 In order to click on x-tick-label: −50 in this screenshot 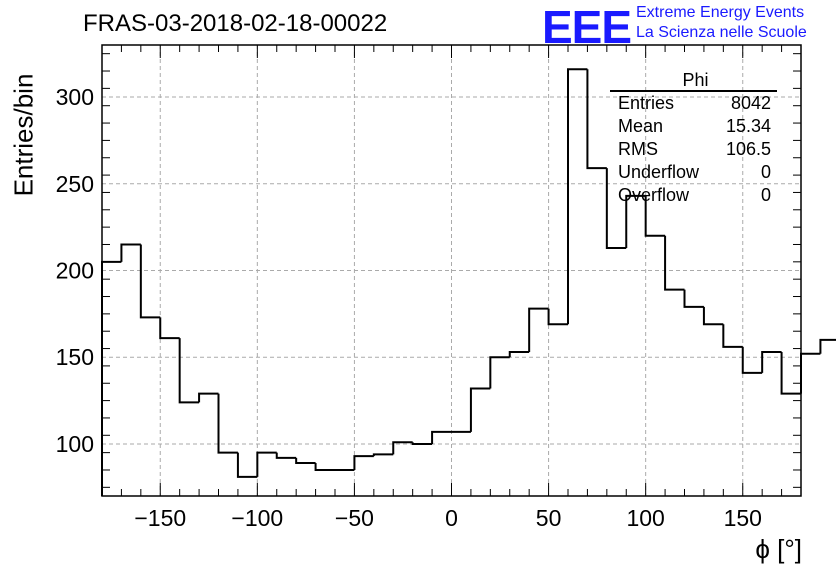, I will do `click(354, 518)`.